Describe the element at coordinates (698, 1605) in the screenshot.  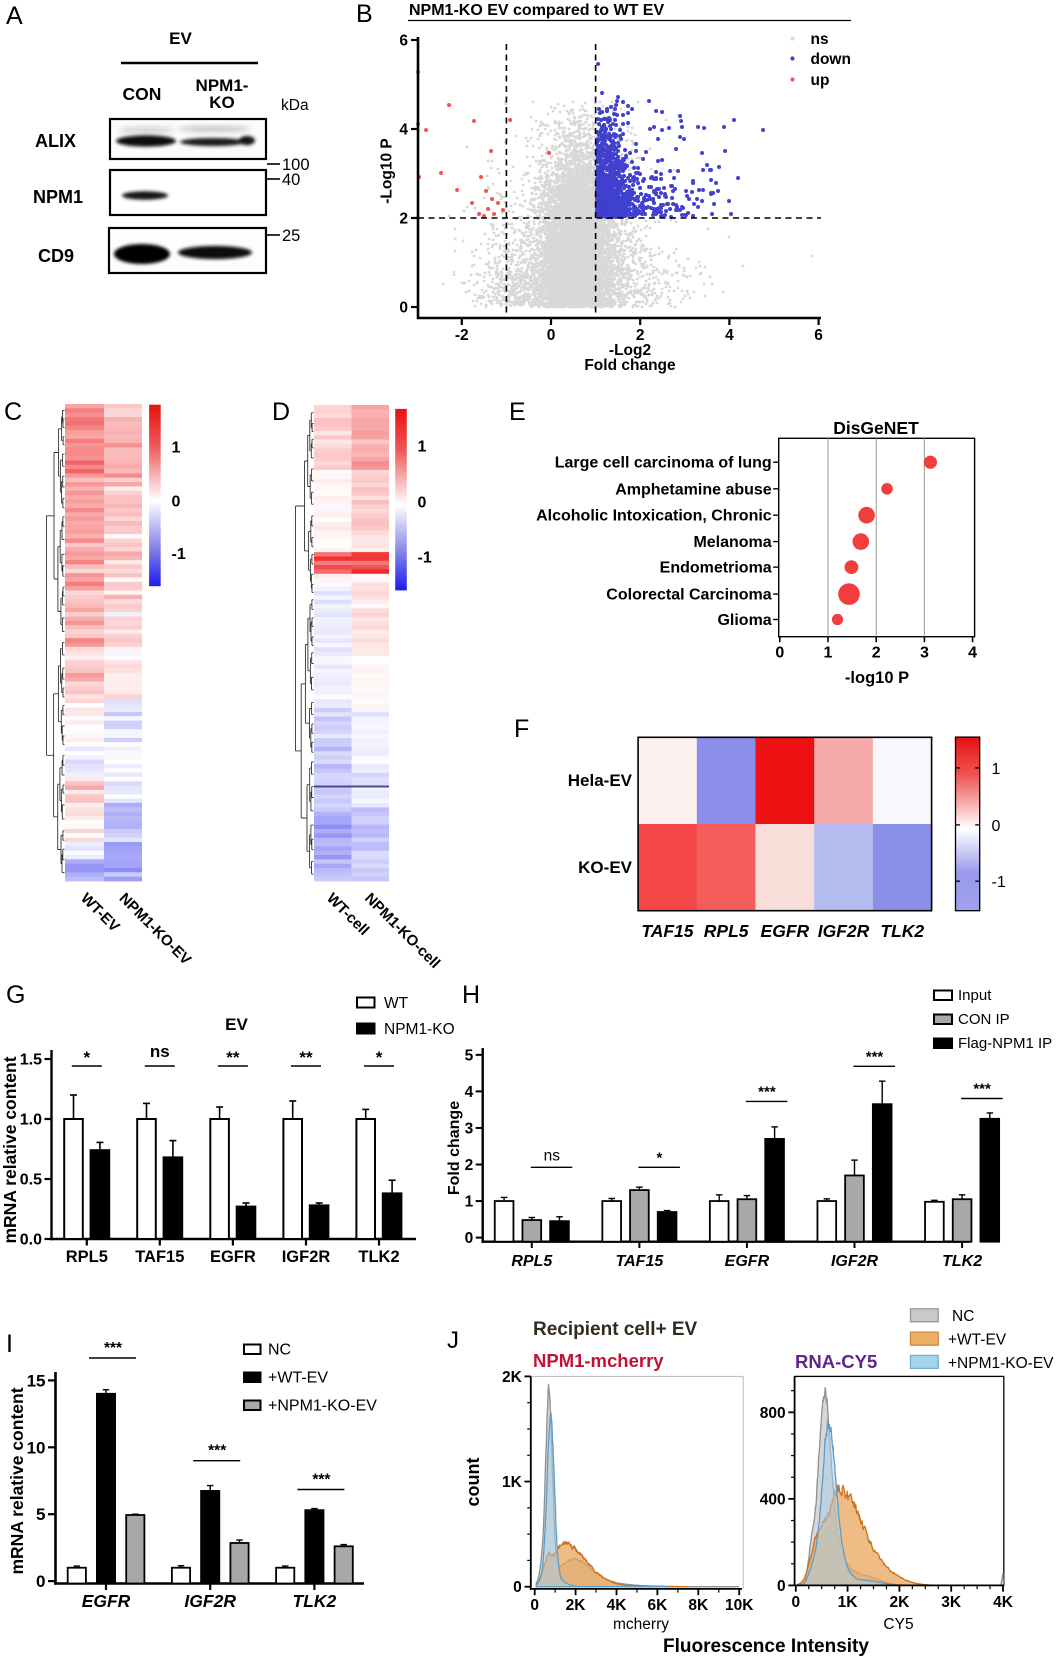
I see `svg-text: 8K` at that location.